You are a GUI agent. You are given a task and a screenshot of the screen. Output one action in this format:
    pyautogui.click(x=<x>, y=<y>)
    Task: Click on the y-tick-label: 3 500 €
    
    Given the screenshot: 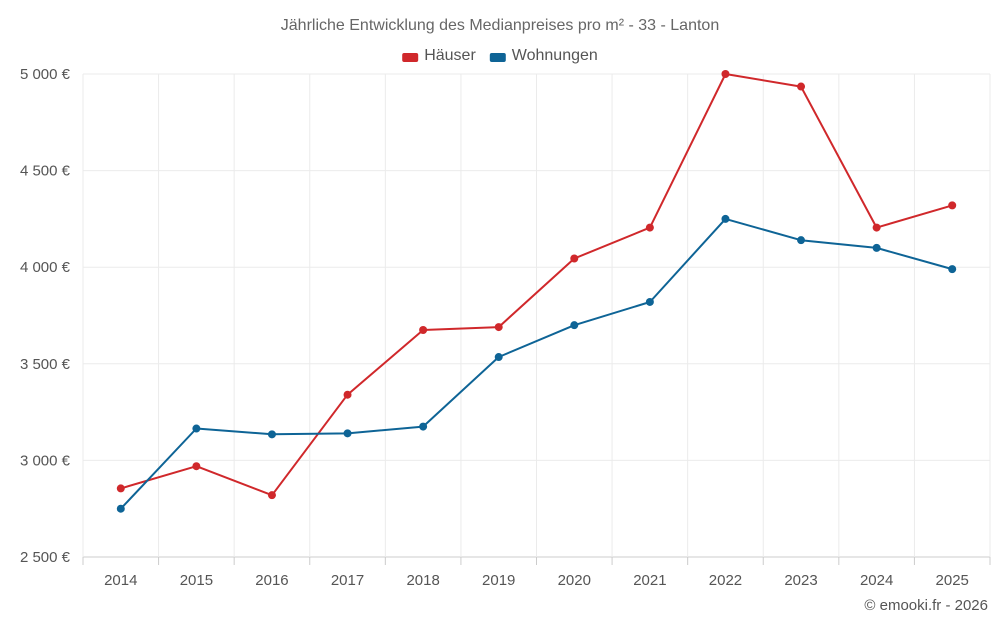 What is the action you would take?
    pyautogui.click(x=45, y=364)
    